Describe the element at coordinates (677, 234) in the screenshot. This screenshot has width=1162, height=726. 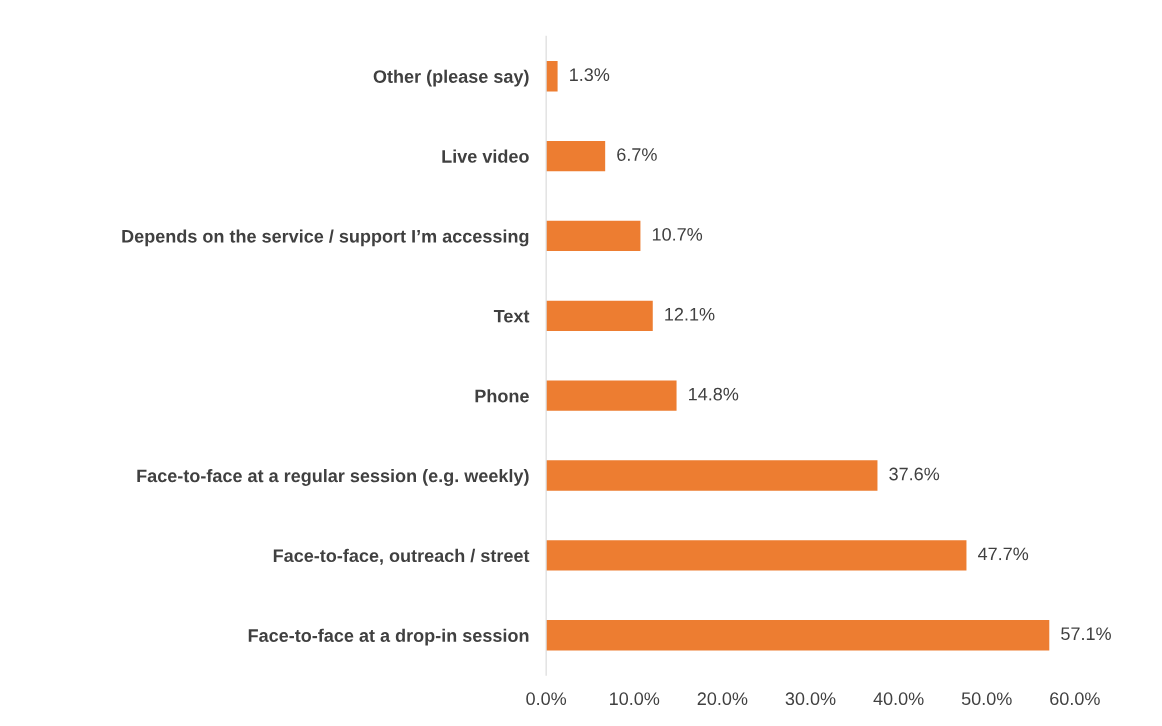
I see `data-label: 10.7%` at that location.